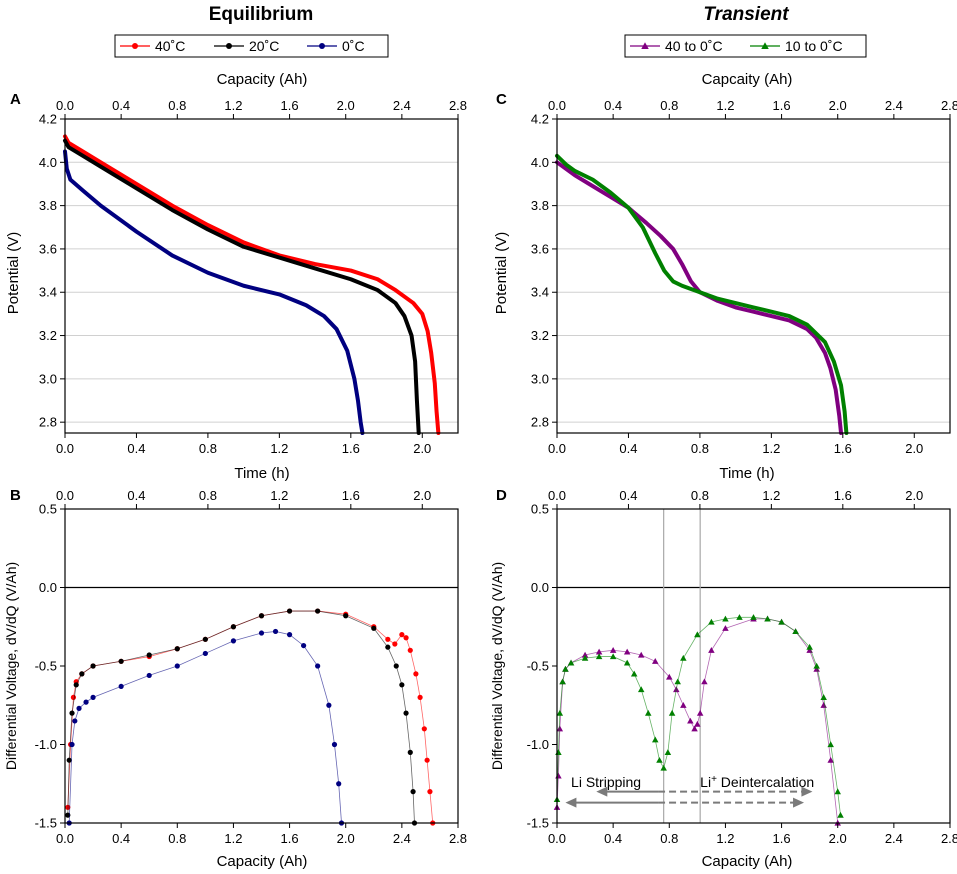 Image resolution: width=957 pixels, height=874 pixels. I want to click on panel-b-xtick-label-6: 2.4, so click(402, 838).